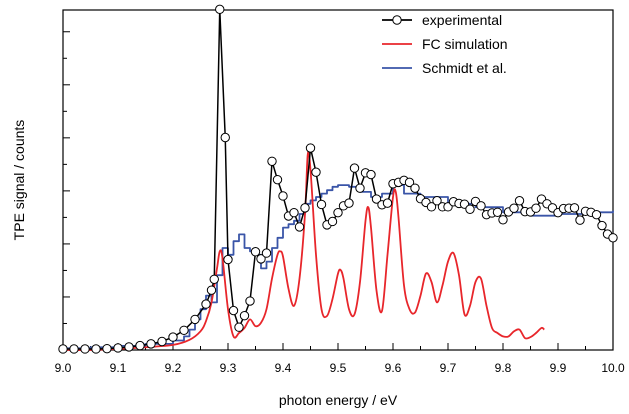 This screenshot has height=414, width=629. Describe the element at coordinates (173, 368) in the screenshot. I see `x-tick-label: 9.2` at that location.